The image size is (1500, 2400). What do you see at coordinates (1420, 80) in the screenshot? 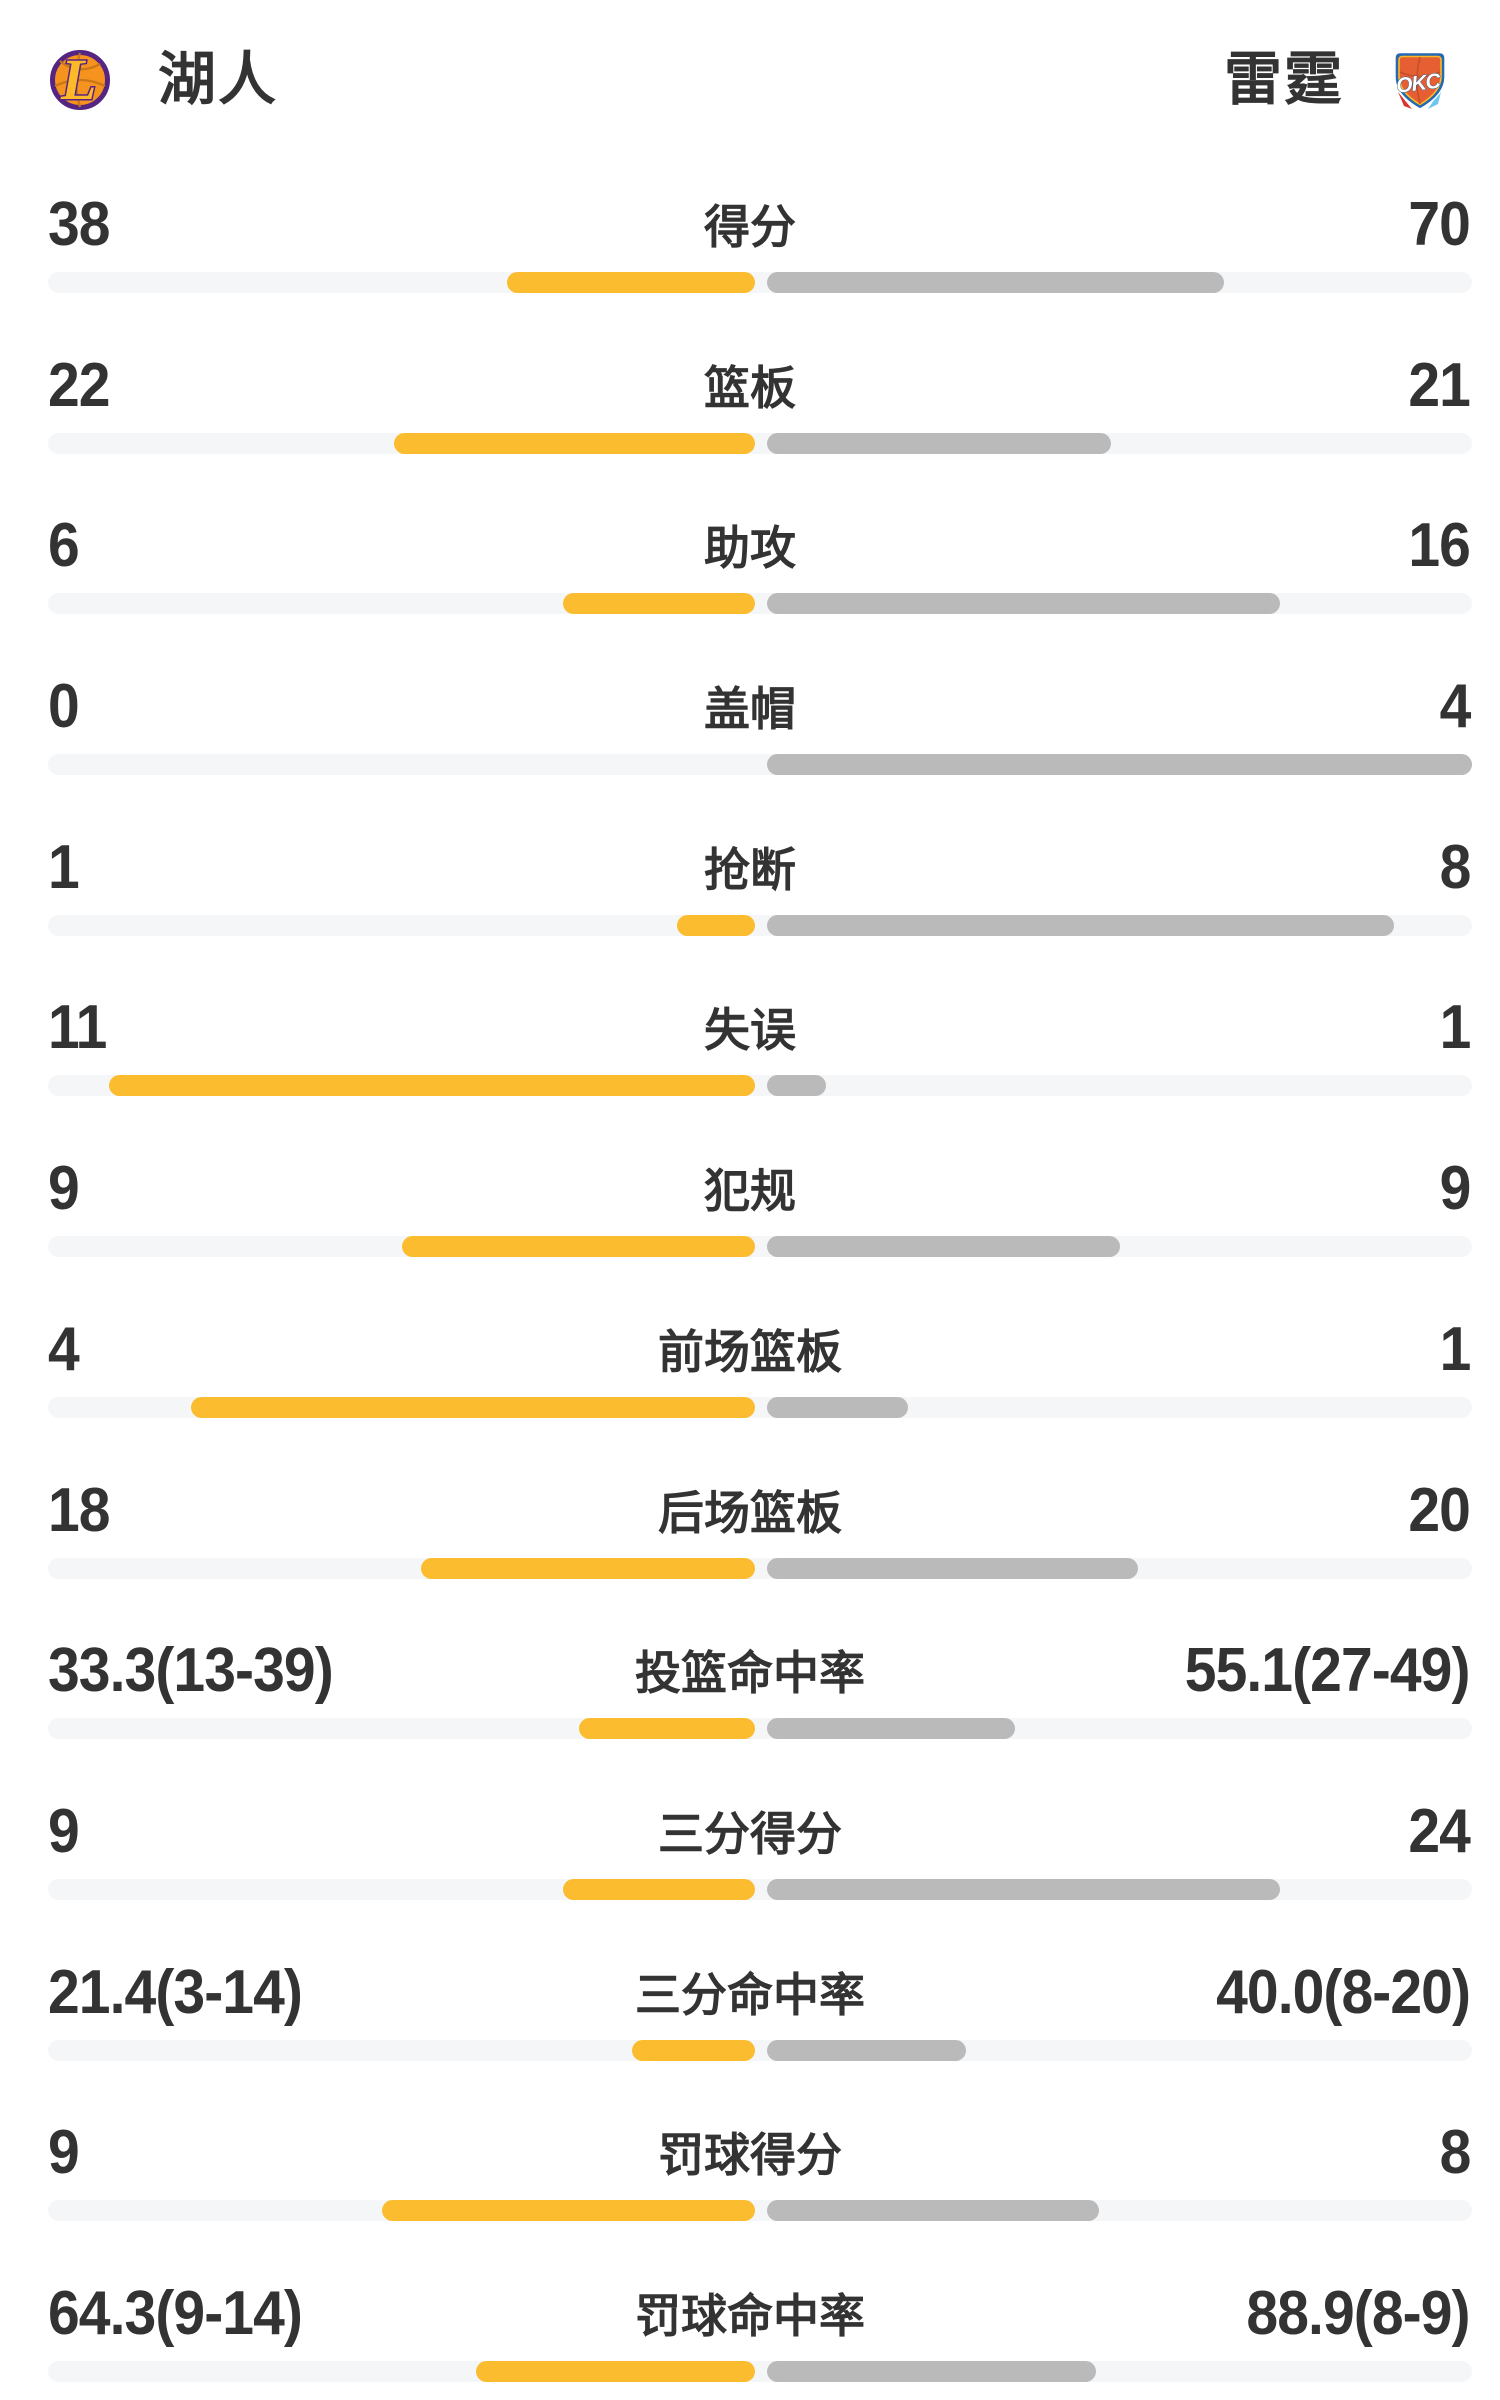
I see `okc-logo-icon: OKC` at bounding box center [1420, 80].